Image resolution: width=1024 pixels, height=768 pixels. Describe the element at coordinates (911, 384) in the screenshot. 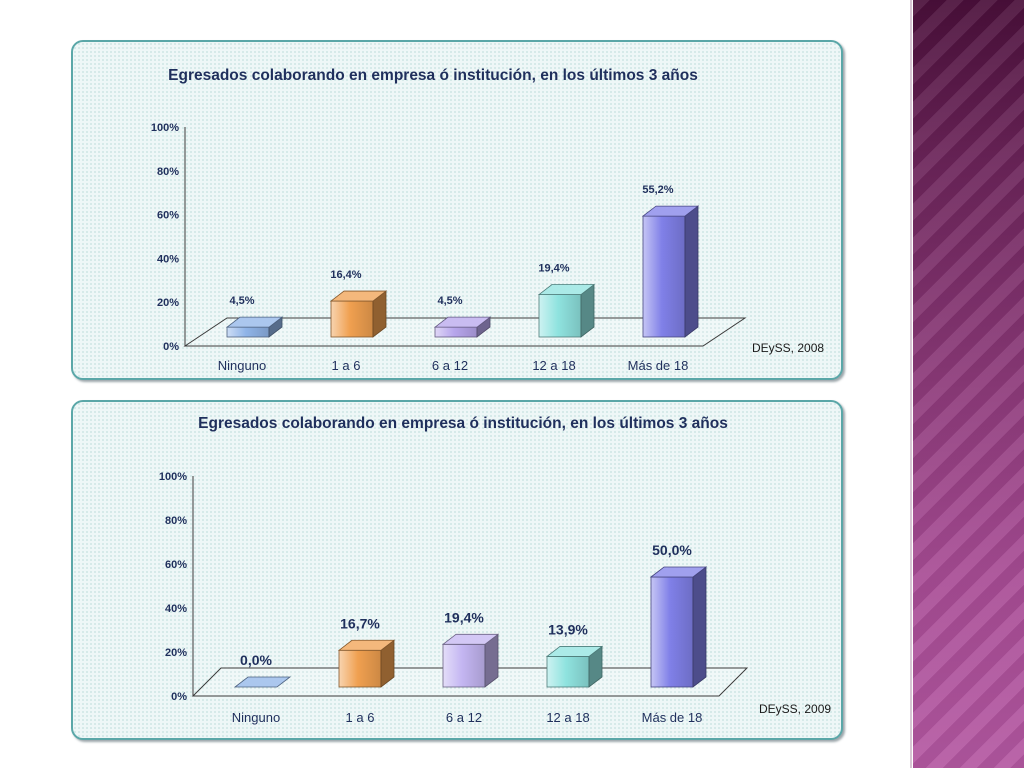

I see `slide-side-rule` at that location.